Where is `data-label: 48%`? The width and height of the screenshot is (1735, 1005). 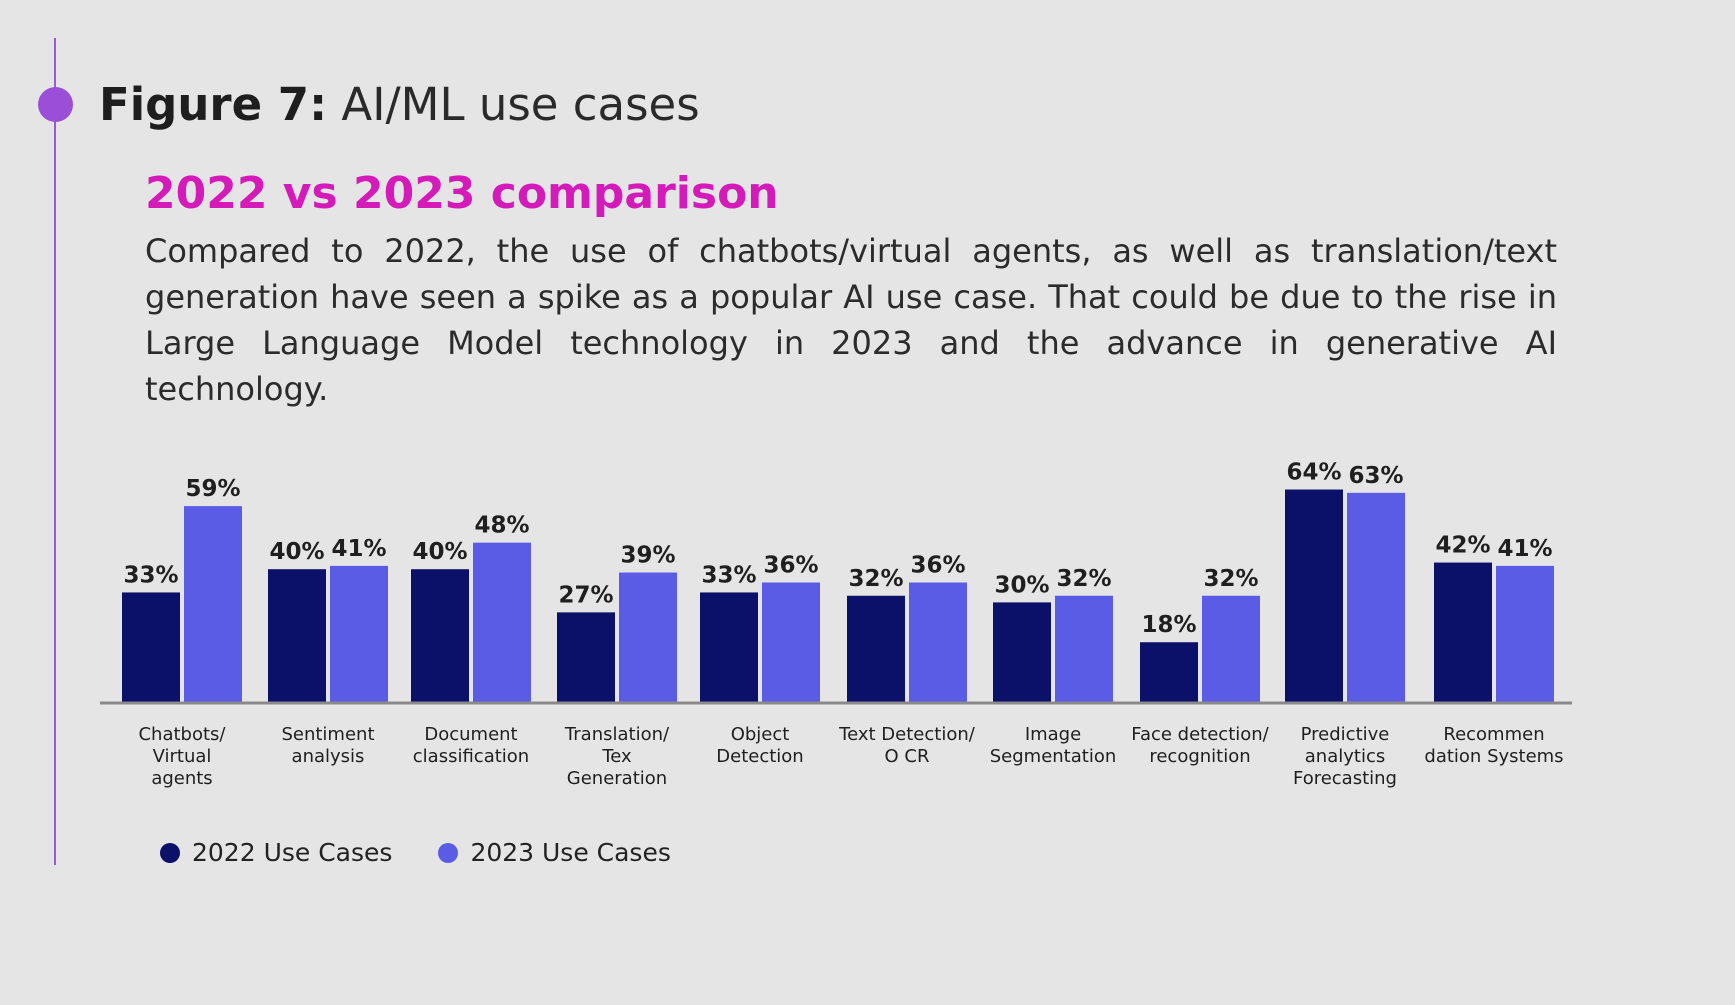
data-label: 48% is located at coordinates (501, 526).